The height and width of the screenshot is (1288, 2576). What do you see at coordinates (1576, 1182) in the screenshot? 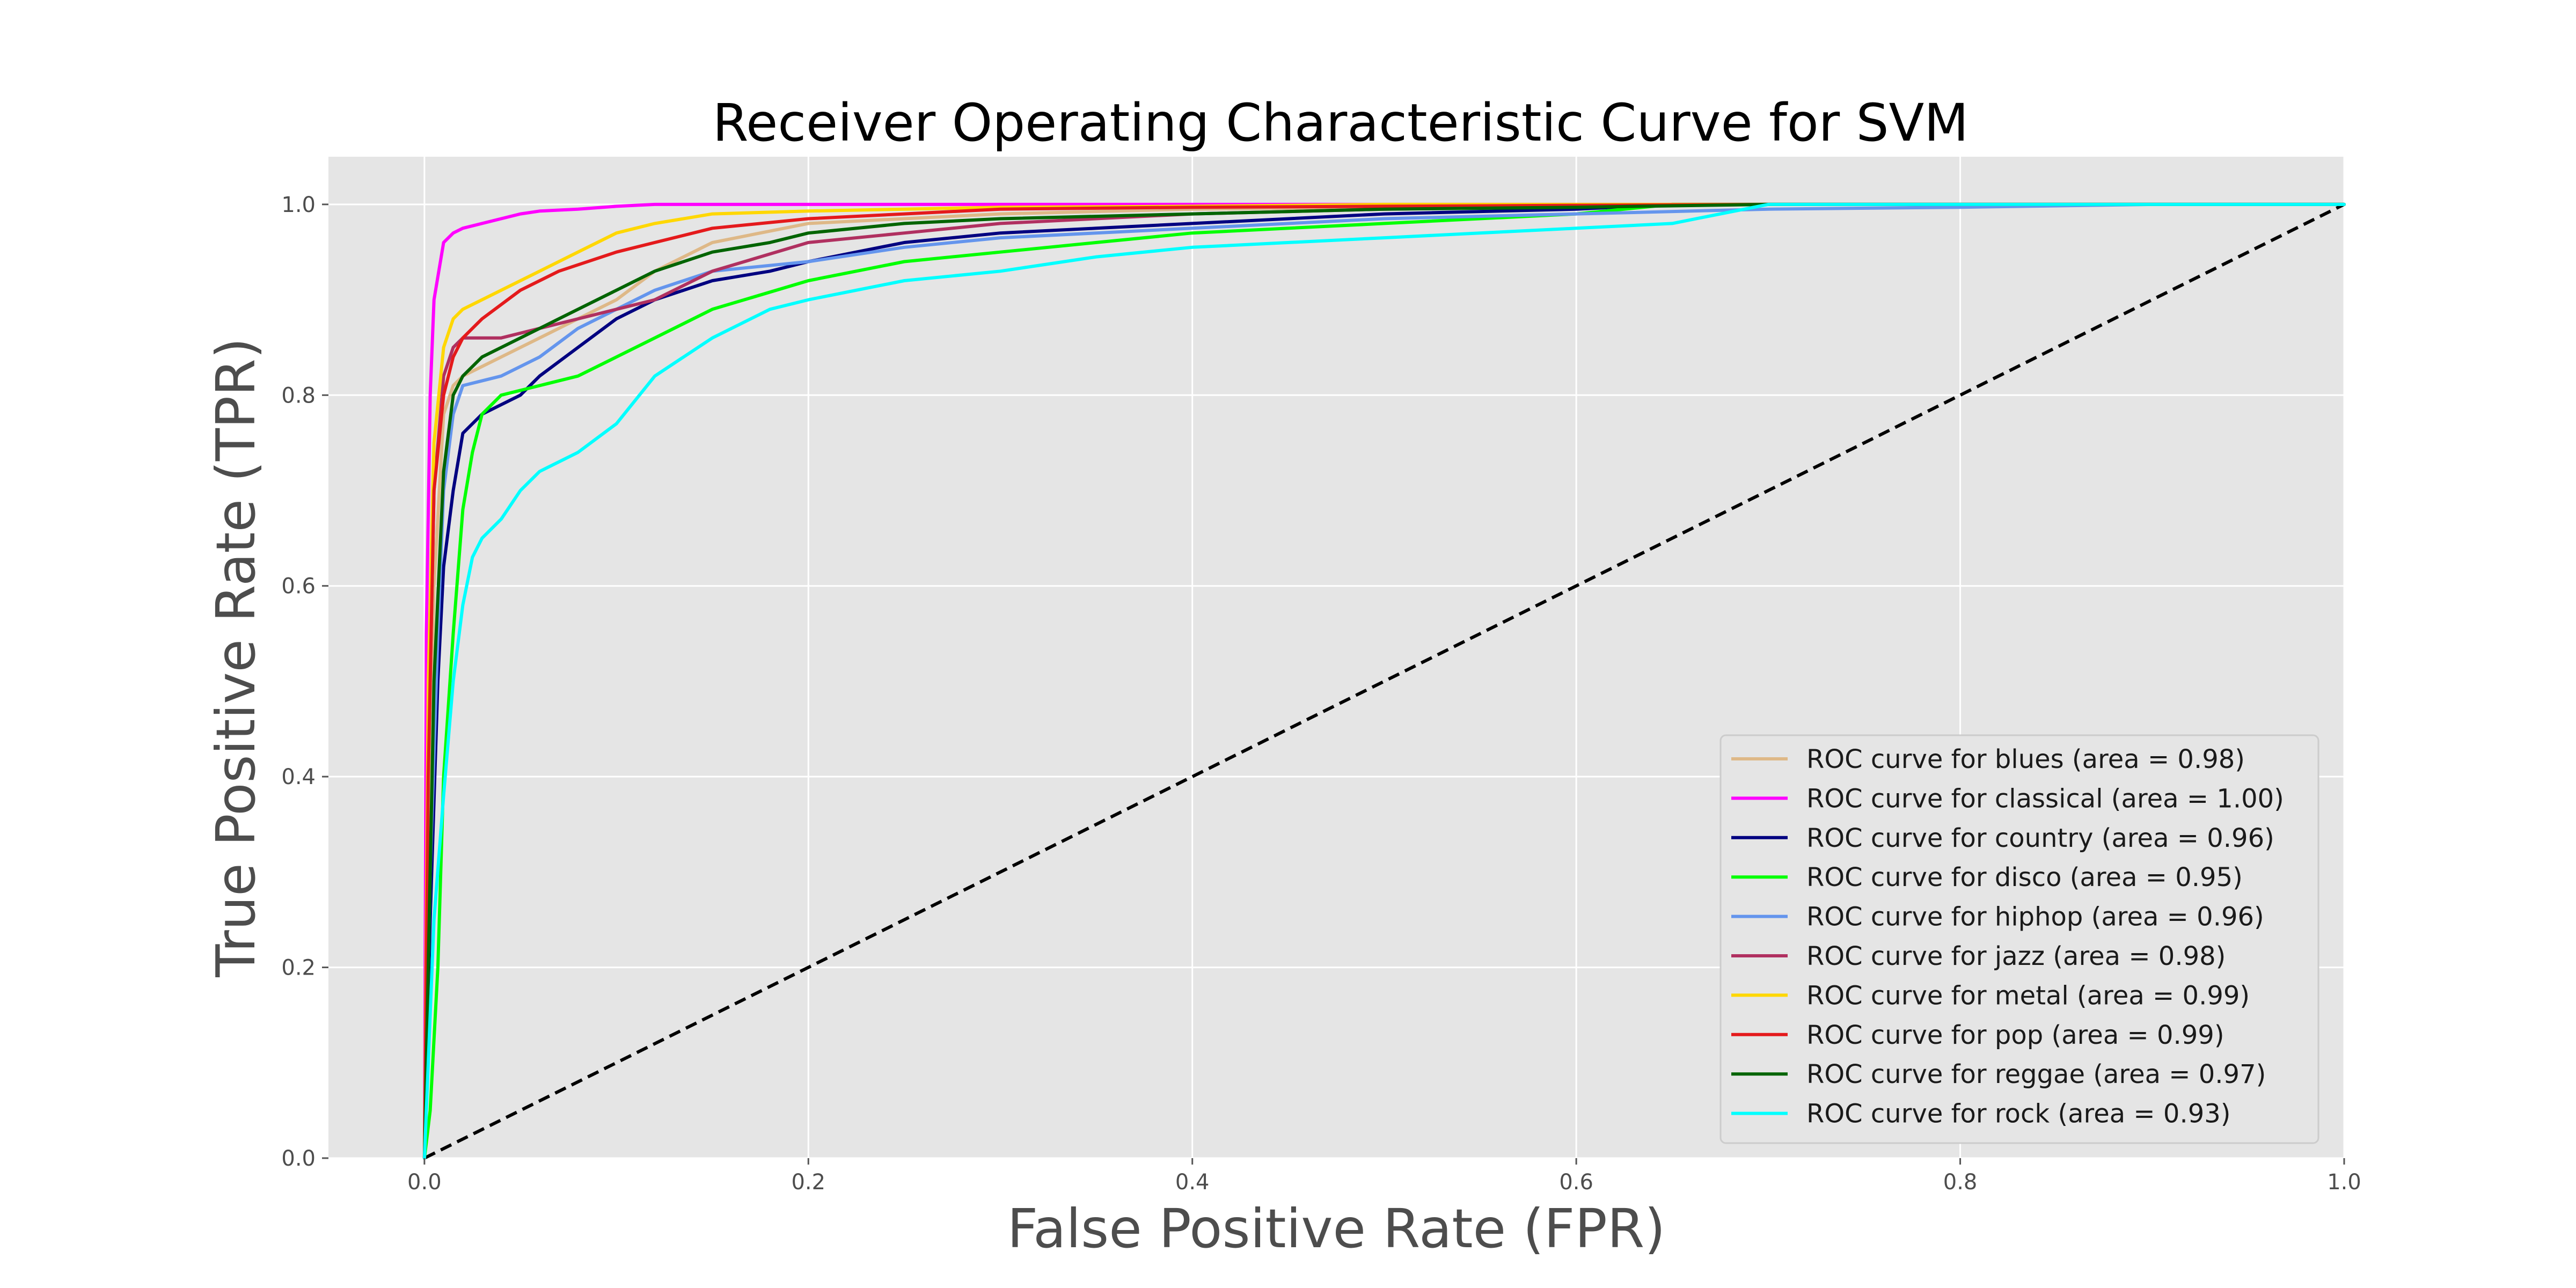
I see `x-tick-label: 0.6` at bounding box center [1576, 1182].